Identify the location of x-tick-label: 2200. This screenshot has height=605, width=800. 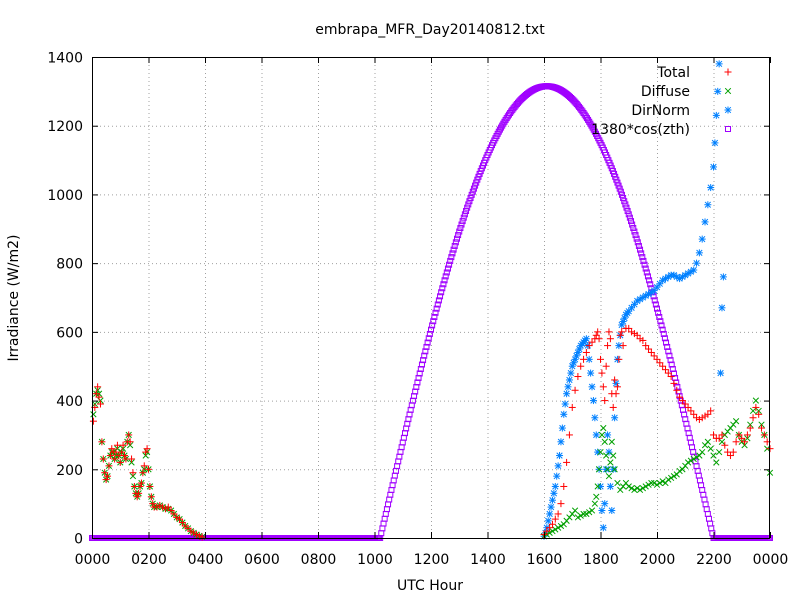
(714, 560).